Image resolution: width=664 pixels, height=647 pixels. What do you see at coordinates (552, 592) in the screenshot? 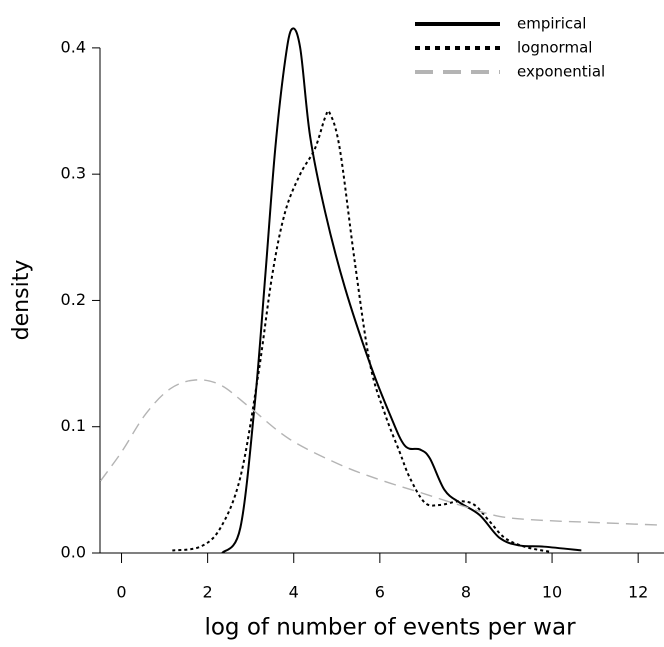
I see `x-tick-label: 10` at bounding box center [552, 592].